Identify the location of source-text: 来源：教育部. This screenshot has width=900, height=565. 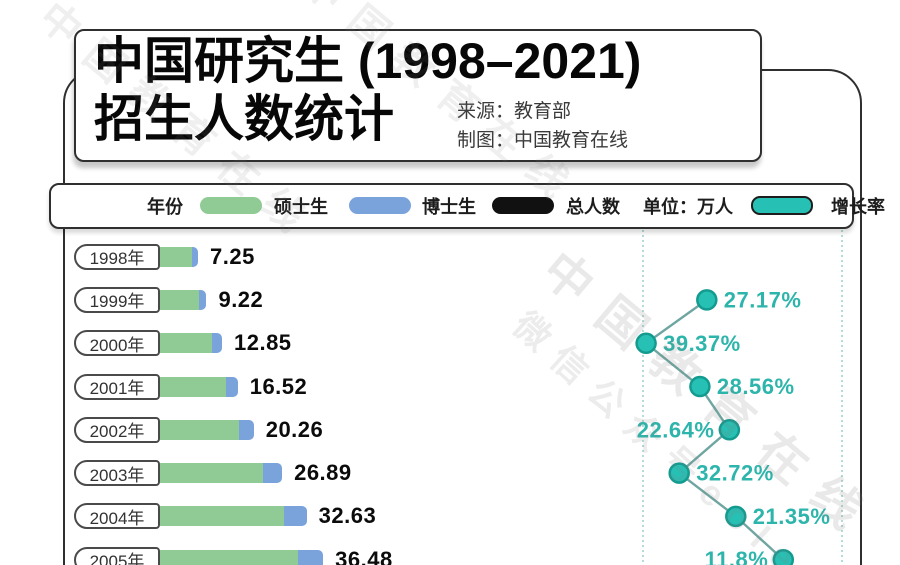
(514, 111).